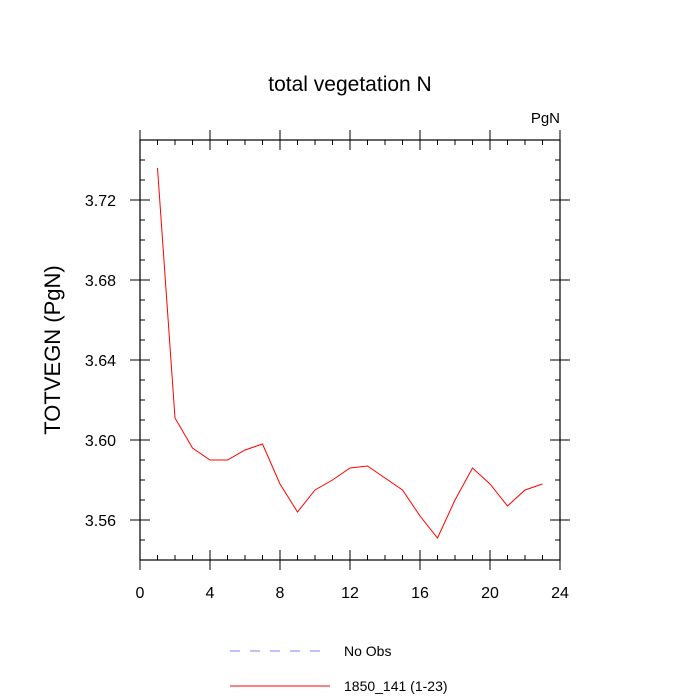 This screenshot has height=700, width=700. What do you see at coordinates (420, 593) in the screenshot?
I see `x-tick-label: 16` at bounding box center [420, 593].